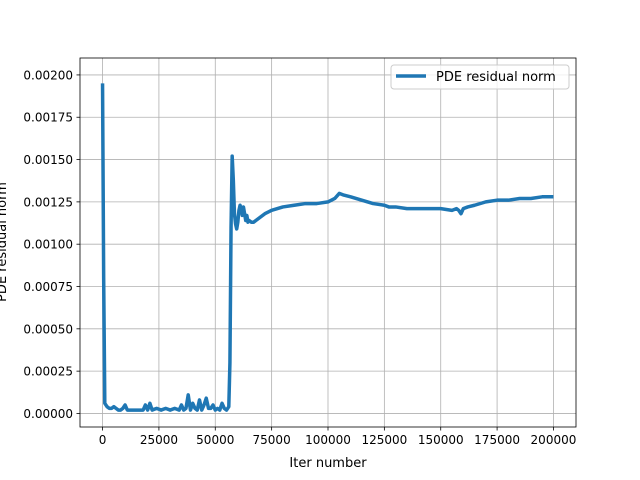  Describe the element at coordinates (328, 463) in the screenshot. I see `x-axis-label: Iter number` at that location.